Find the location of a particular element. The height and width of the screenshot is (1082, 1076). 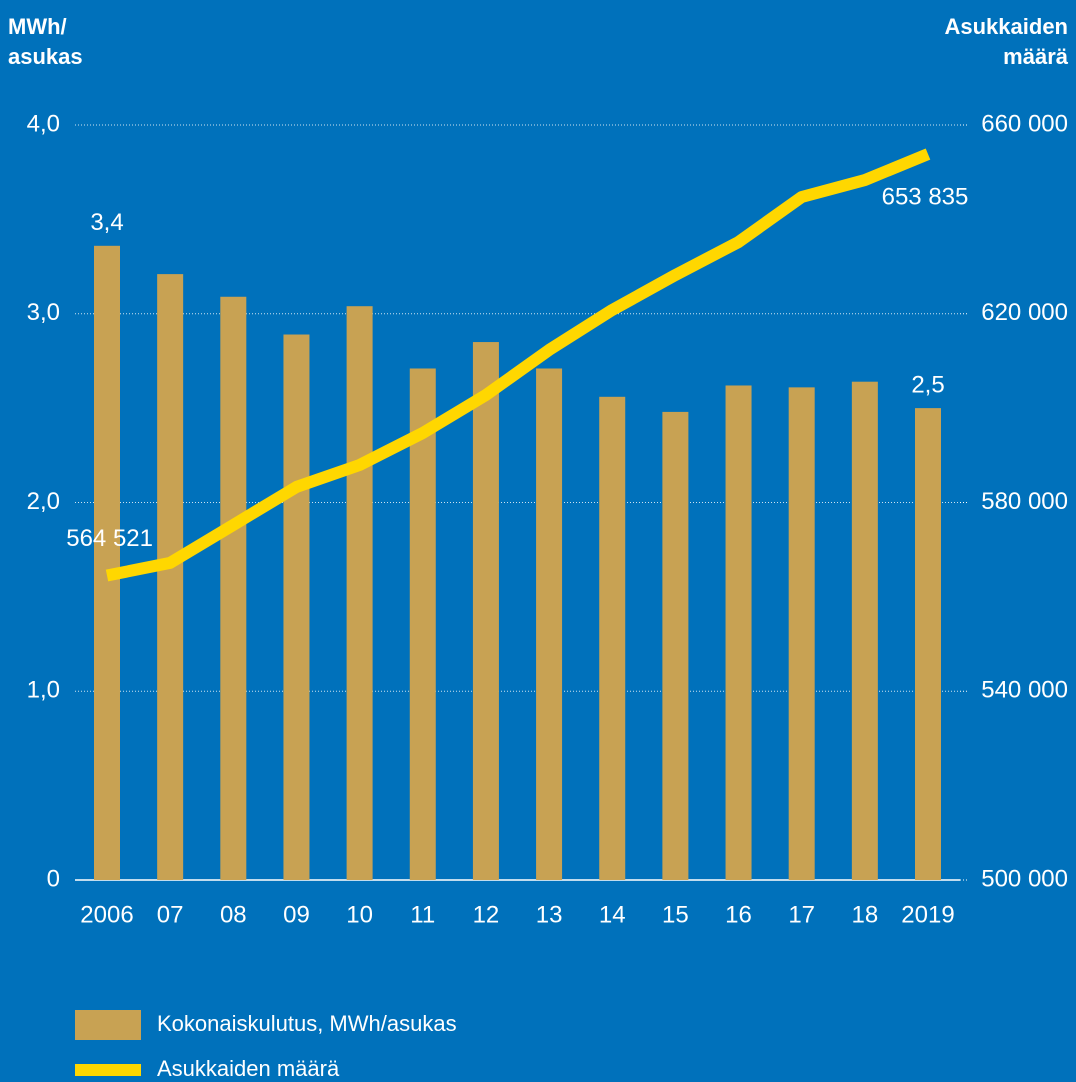

y2-tick-label: 580 000 is located at coordinates (1024, 501).